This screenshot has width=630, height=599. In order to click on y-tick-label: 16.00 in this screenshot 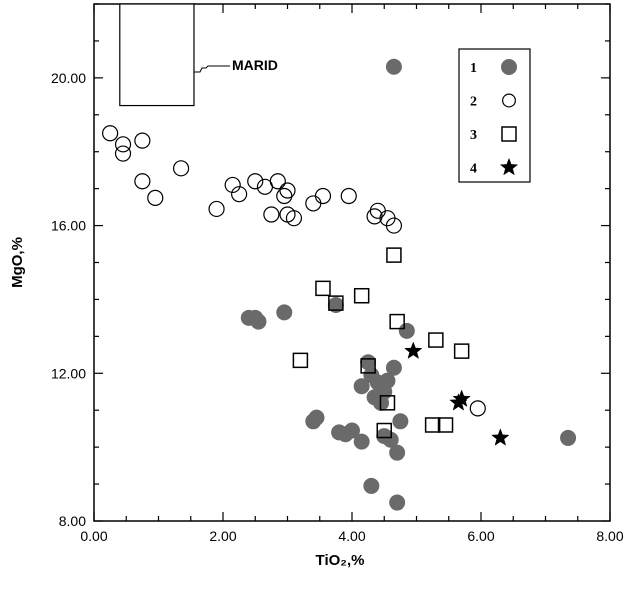, I will do `click(68, 226)`.